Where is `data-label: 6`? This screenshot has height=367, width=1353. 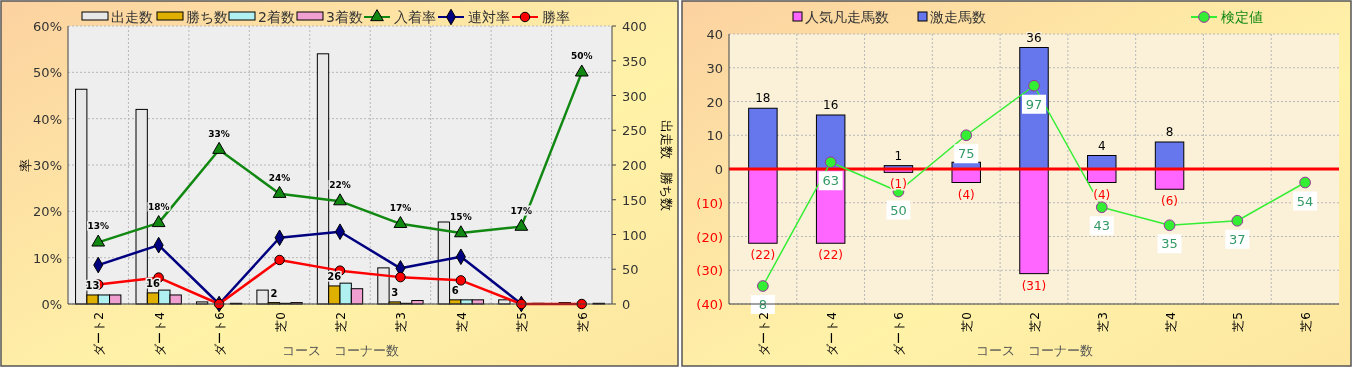
data-label: 6 is located at coordinates (455, 290).